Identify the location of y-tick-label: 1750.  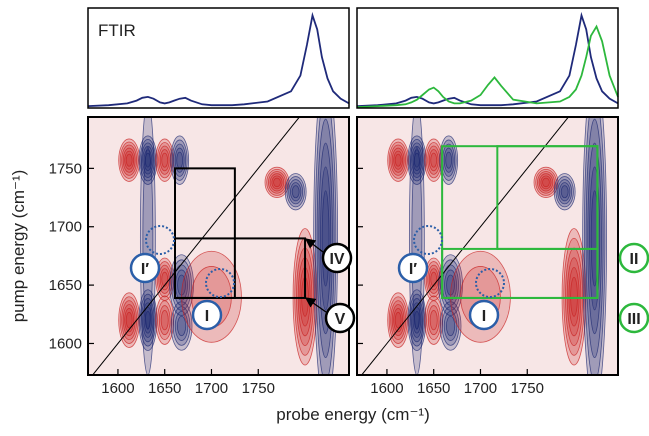
(65, 168).